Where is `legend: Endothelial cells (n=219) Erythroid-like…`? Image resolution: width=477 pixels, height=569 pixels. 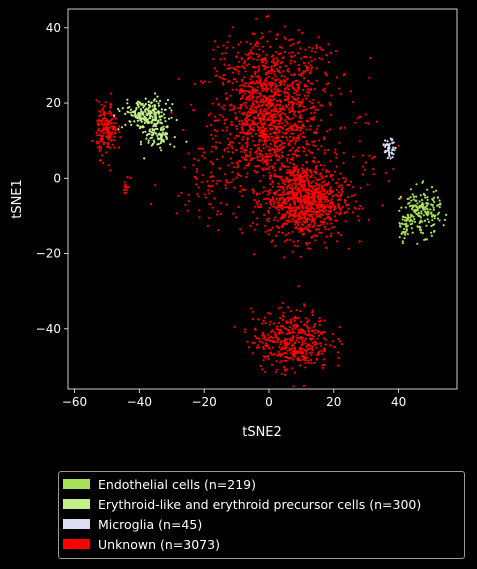
legend: Endothelial cells (n=219) Erythroid-like… is located at coordinates (261, 515).